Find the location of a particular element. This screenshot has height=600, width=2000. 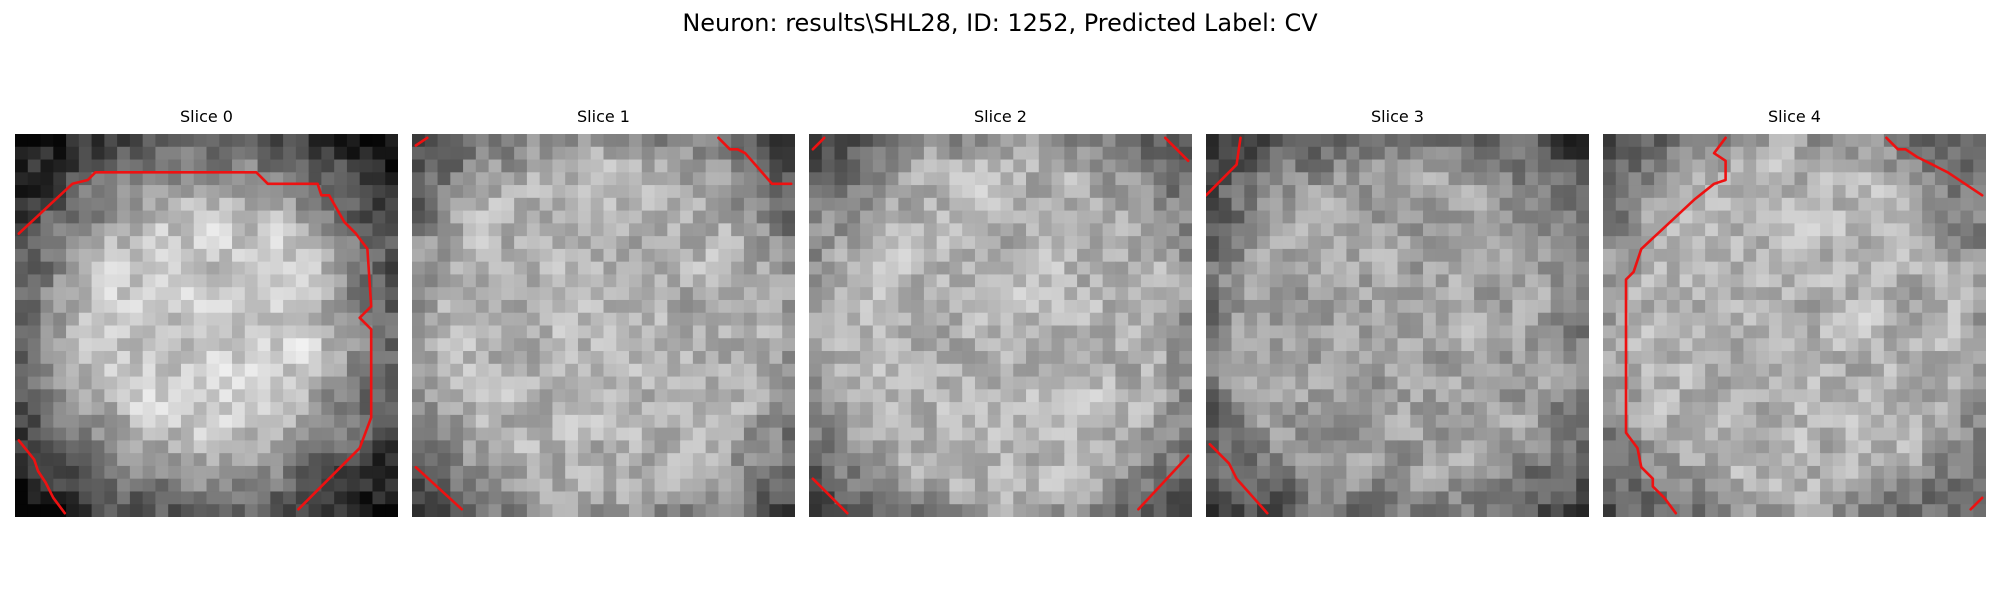

slice-title-3: Slice 3 is located at coordinates (1397, 116).